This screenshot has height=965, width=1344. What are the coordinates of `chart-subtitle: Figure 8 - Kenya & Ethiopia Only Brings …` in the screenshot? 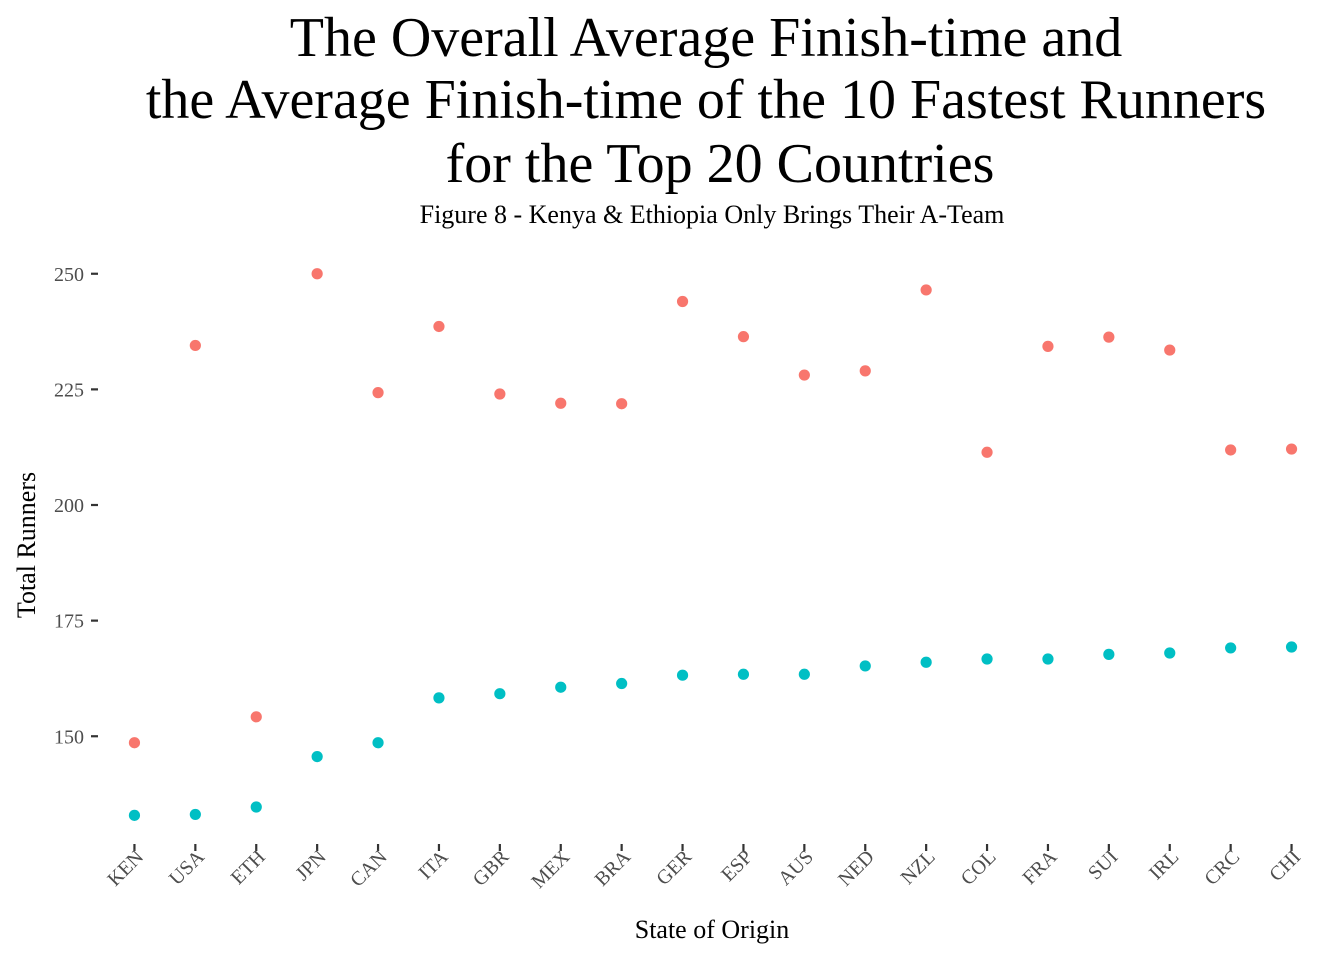 It's located at (712, 214).